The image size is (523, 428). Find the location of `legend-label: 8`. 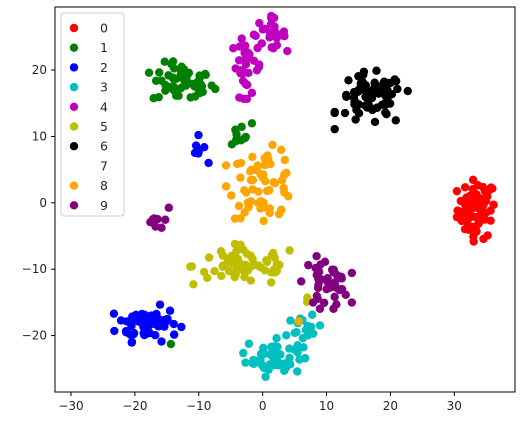

legend-label: 8 is located at coordinates (104, 185).